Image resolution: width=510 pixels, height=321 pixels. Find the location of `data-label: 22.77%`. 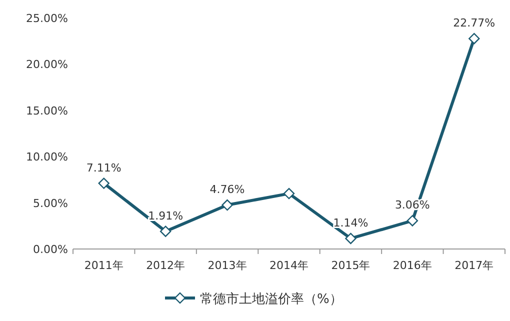

data-label: 22.77% is located at coordinates (474, 23).